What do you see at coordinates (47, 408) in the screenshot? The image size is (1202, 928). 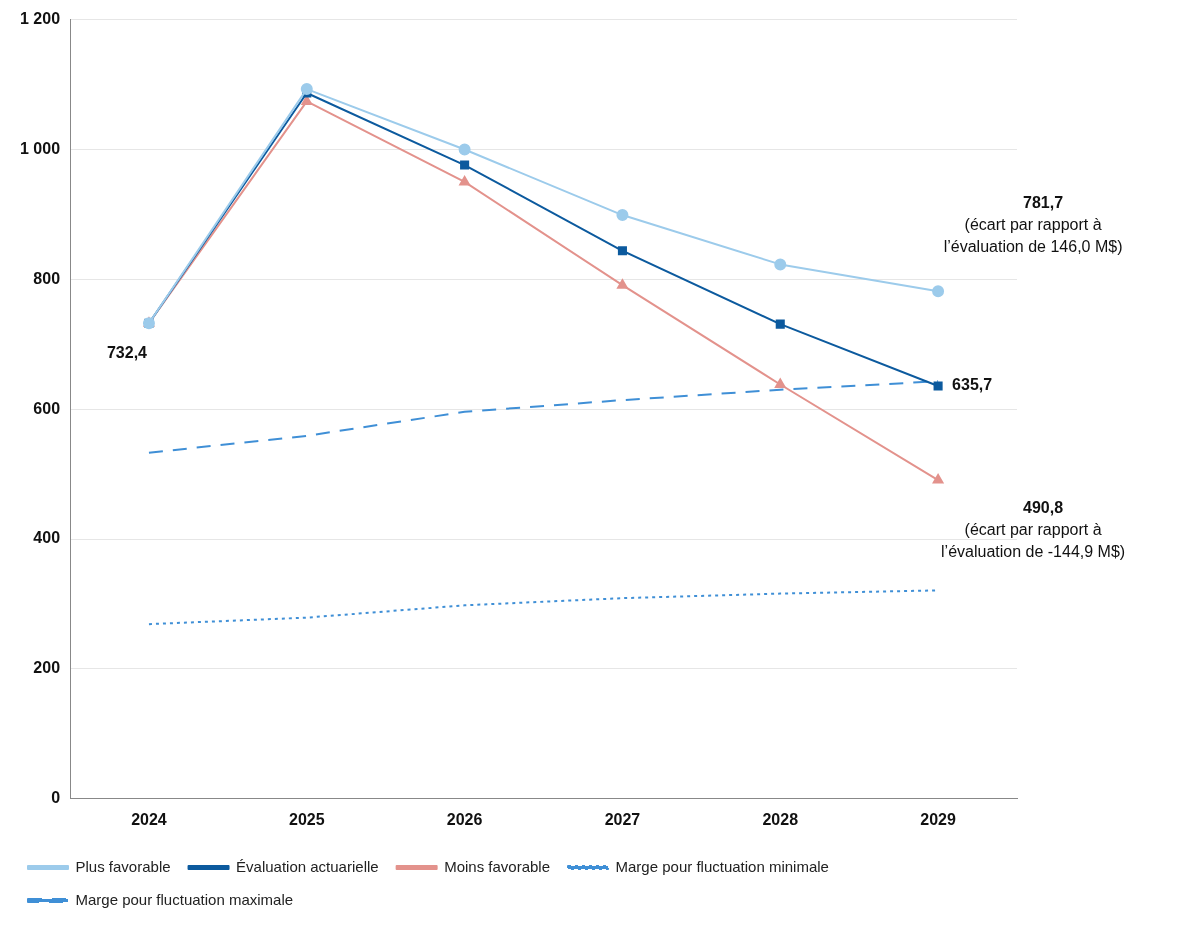 I see `y-tick-label: 600` at bounding box center [47, 408].